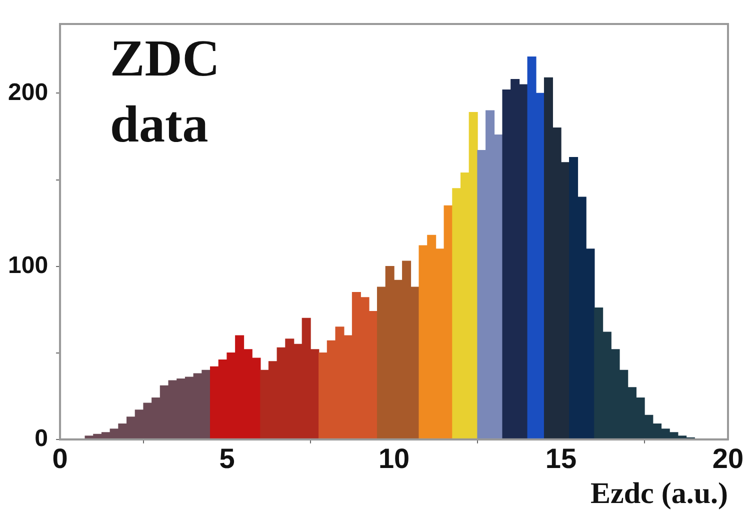 This screenshot has width=750, height=517. I want to click on x-tick-label: 10, so click(394, 458).